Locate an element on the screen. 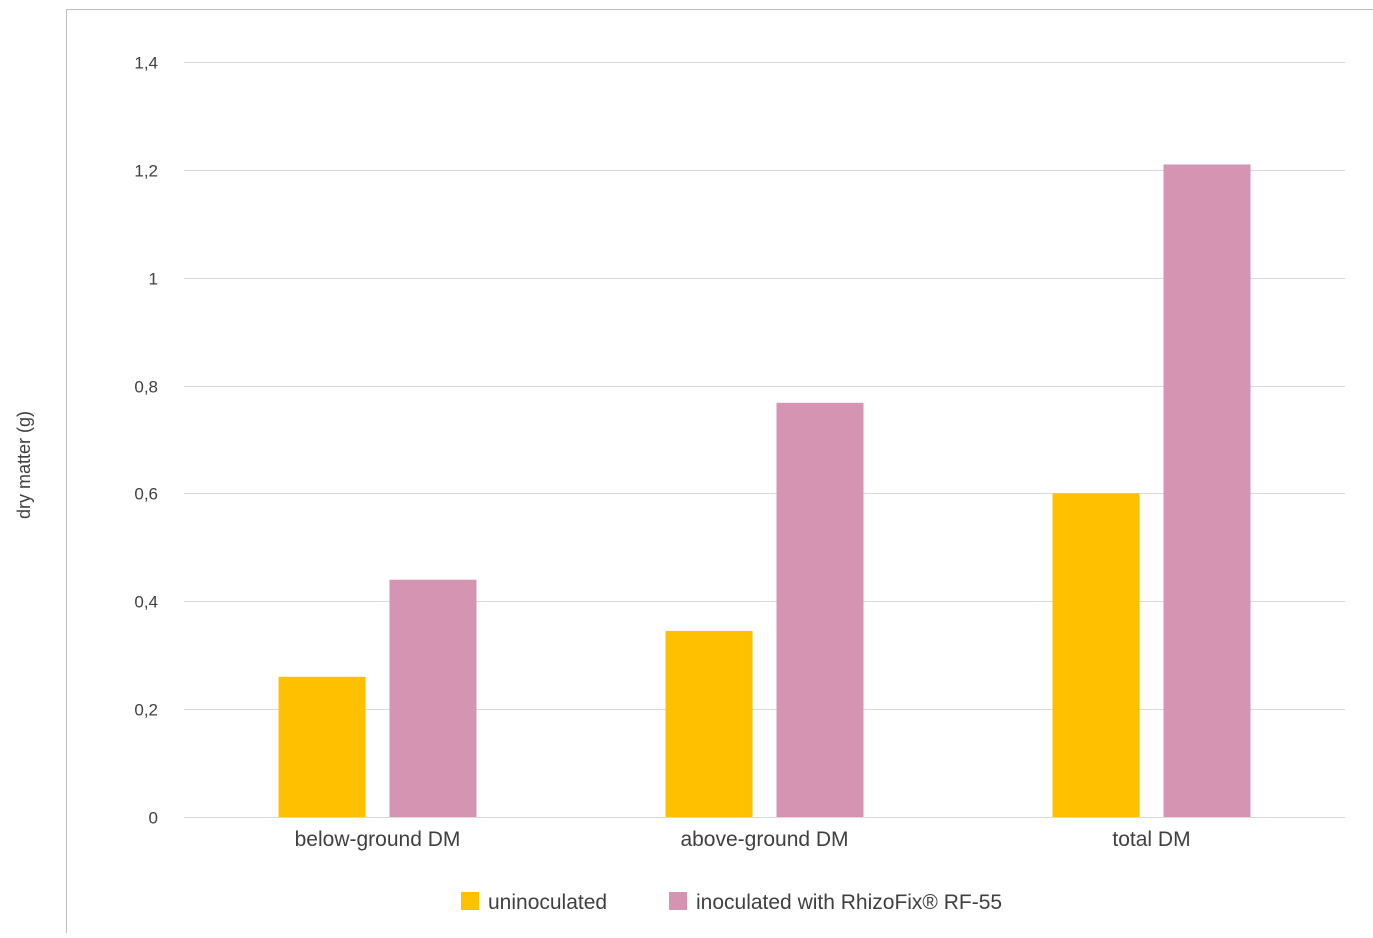 This screenshot has width=1373, height=938. y-tick-label: 1 is located at coordinates (153, 279).